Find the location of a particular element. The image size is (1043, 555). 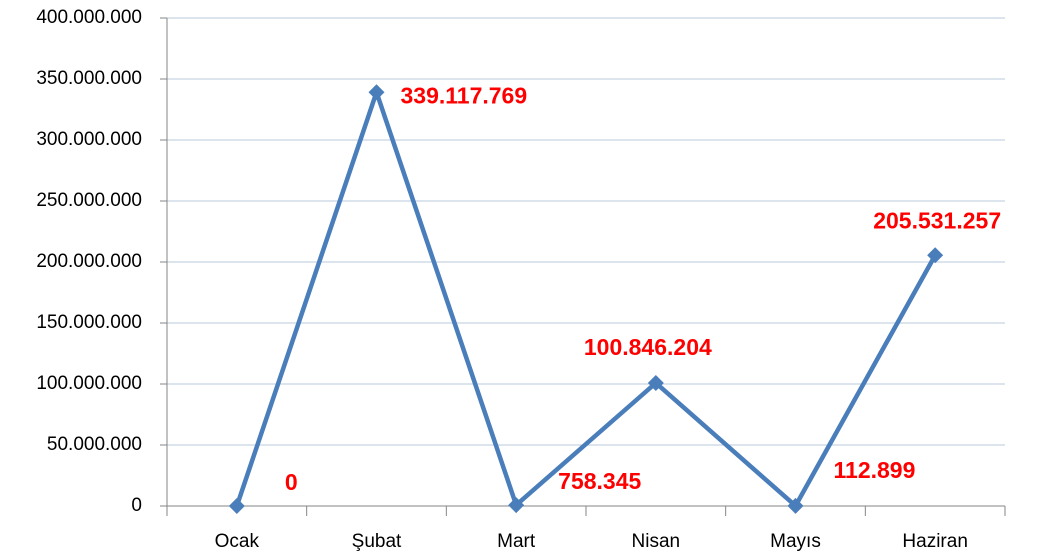

value-label: 112.899 is located at coordinates (875, 470).